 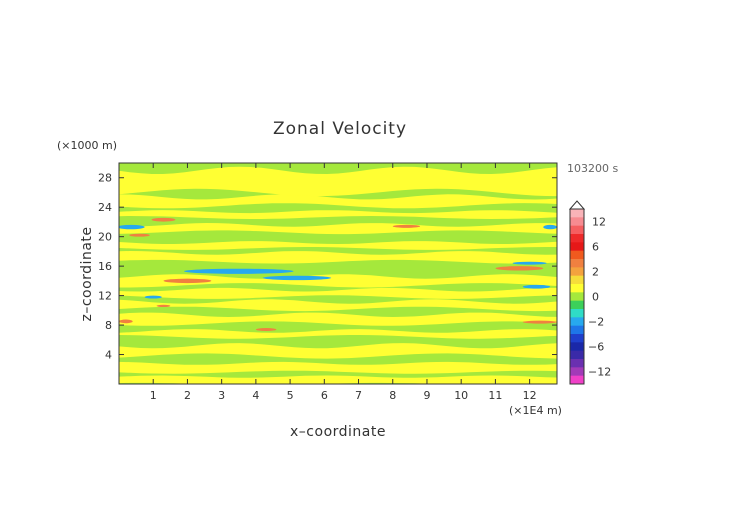 I want to click on chart-title: Zonal Velocity, so click(x=340, y=129).